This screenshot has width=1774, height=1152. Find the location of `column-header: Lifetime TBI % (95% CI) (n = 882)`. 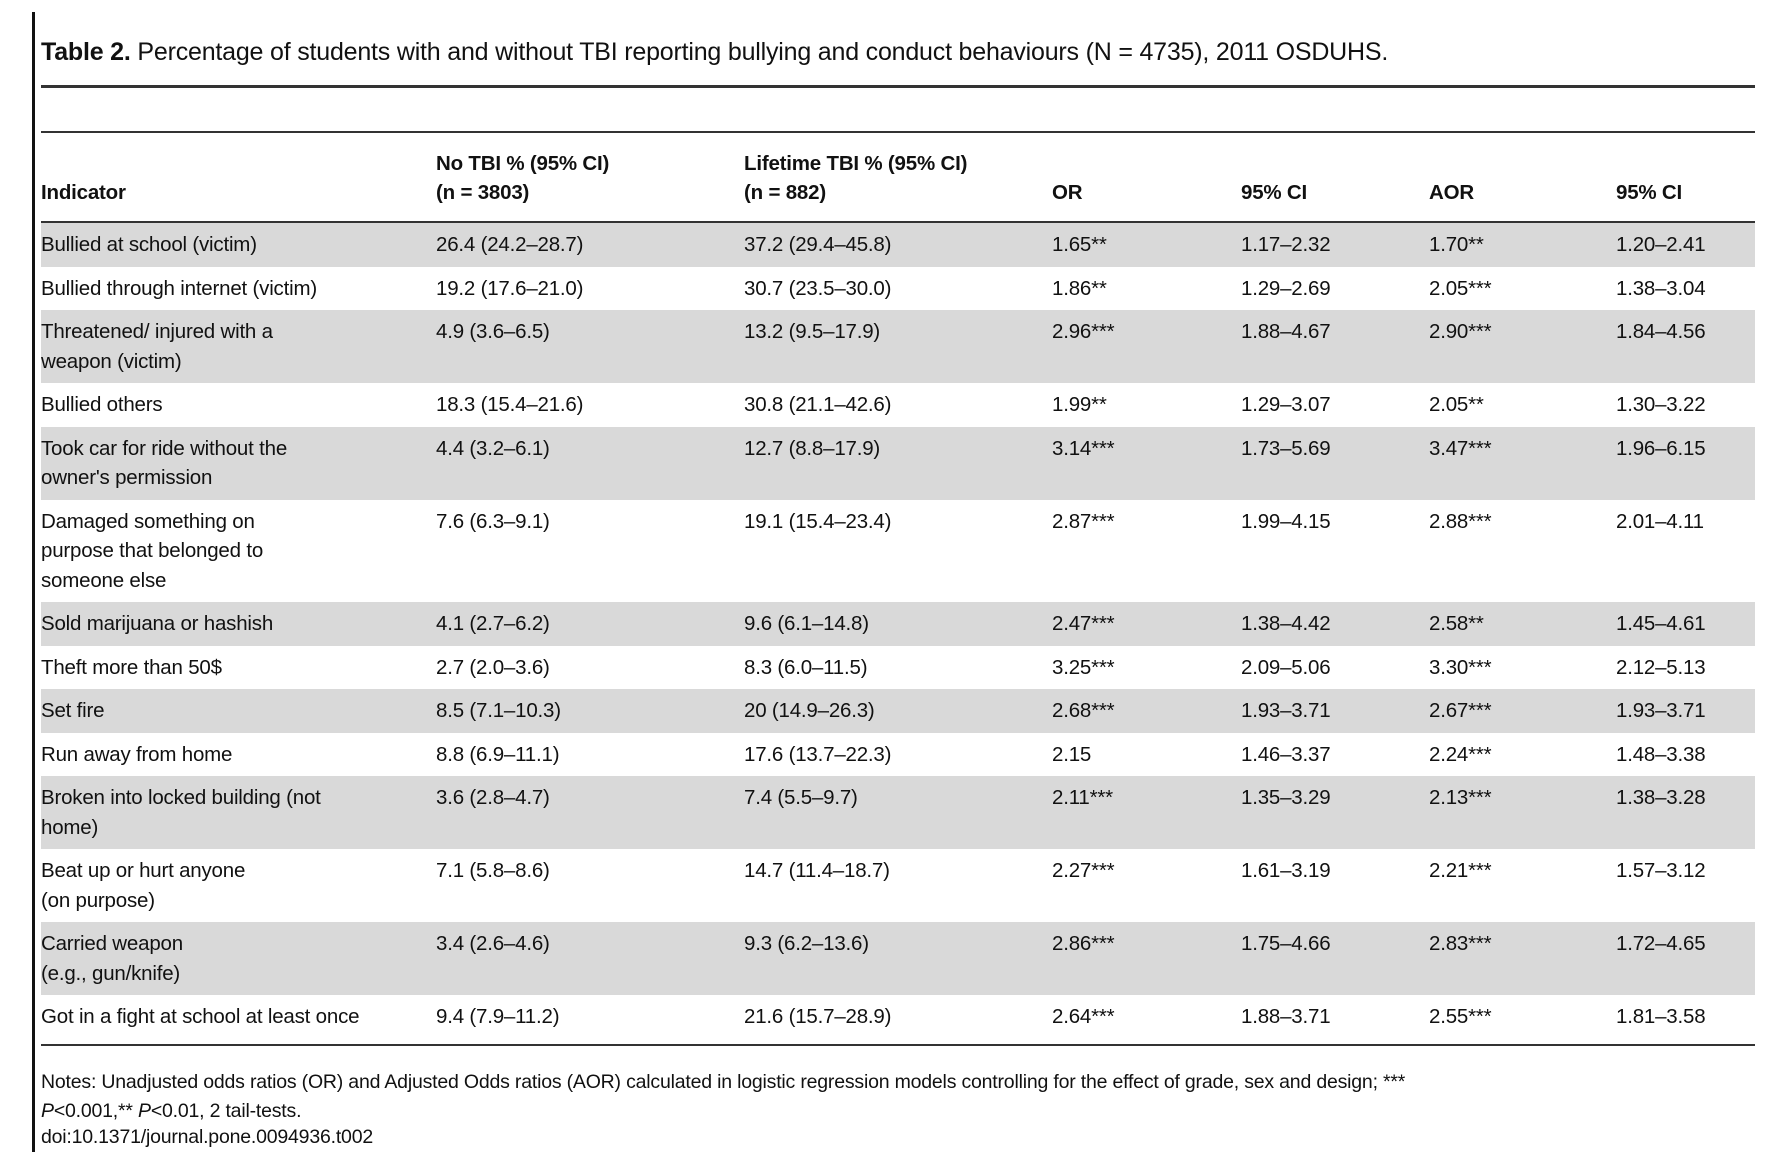

column-header: Lifetime TBI % (95% CI) (n = 882) is located at coordinates (898, 177).